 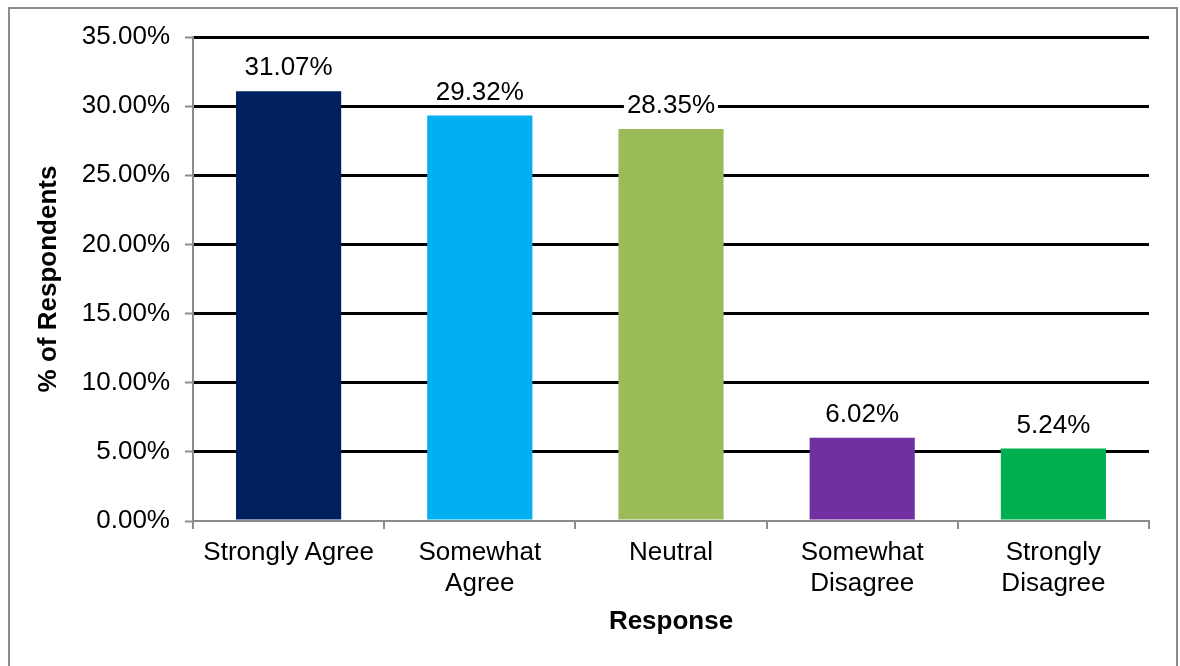 What do you see at coordinates (671, 550) in the screenshot?
I see `x-tick-label: Neutral` at bounding box center [671, 550].